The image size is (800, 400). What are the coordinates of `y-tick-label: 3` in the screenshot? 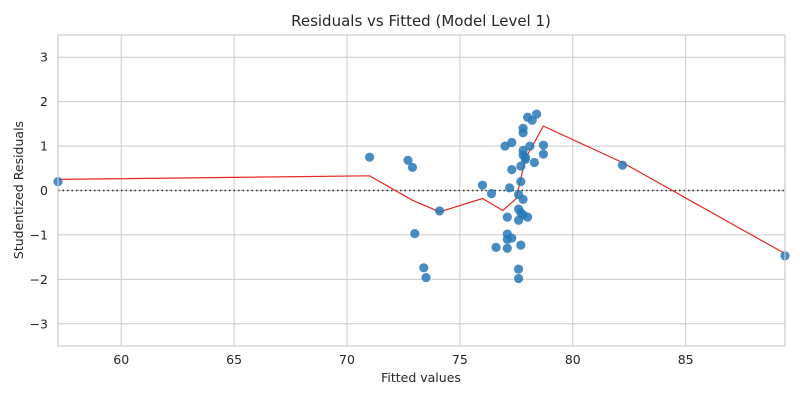 It's located at (44, 57).